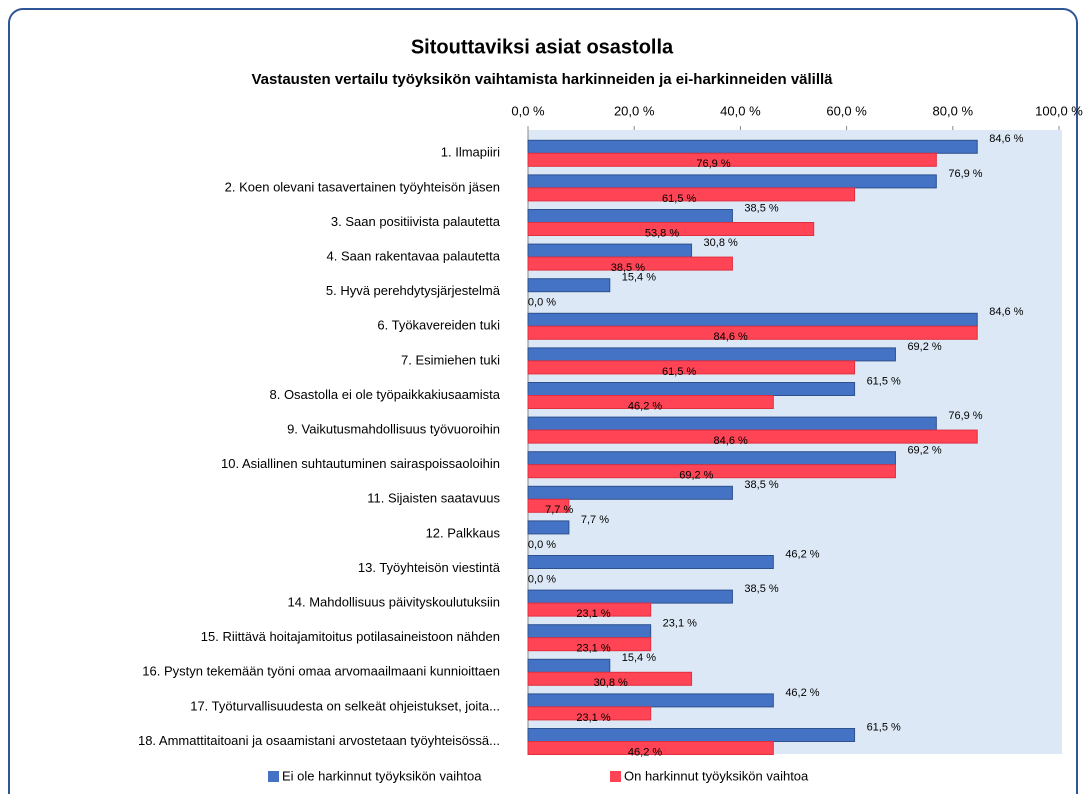 The width and height of the screenshot is (1085, 794). Describe the element at coordinates (393, 429) in the screenshot. I see `category-label: 9. Vaikutusmahdollisuus työvuoroihin` at that location.